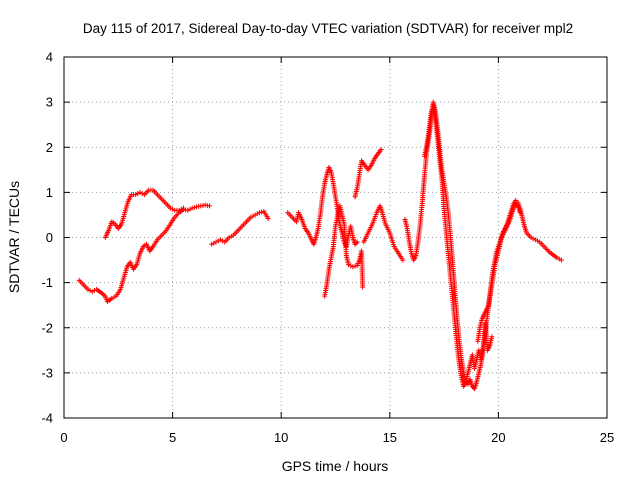  I want to click on x-tick-label: 0, so click(63, 437).